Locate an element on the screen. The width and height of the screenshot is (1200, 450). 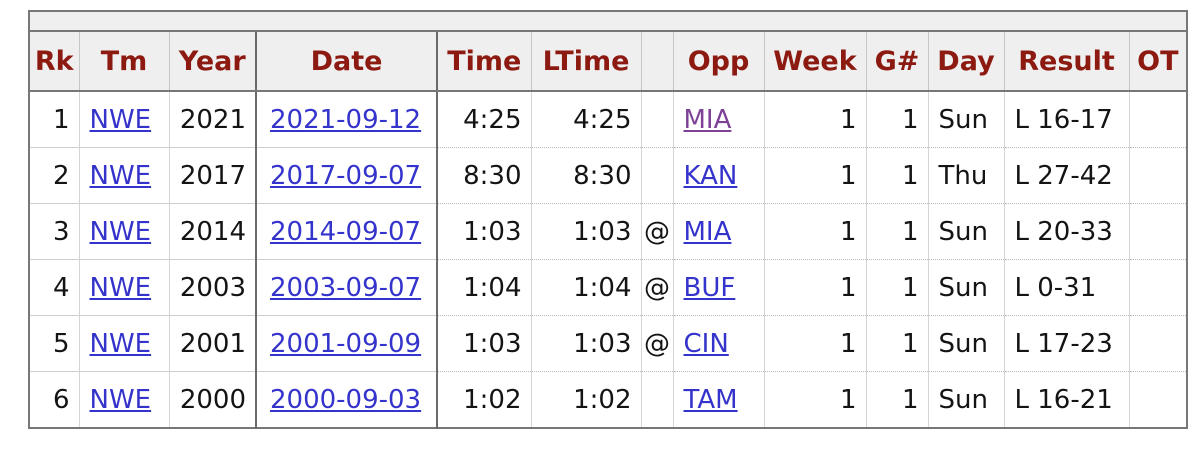
col-header-week: Week is located at coordinates (814, 61).